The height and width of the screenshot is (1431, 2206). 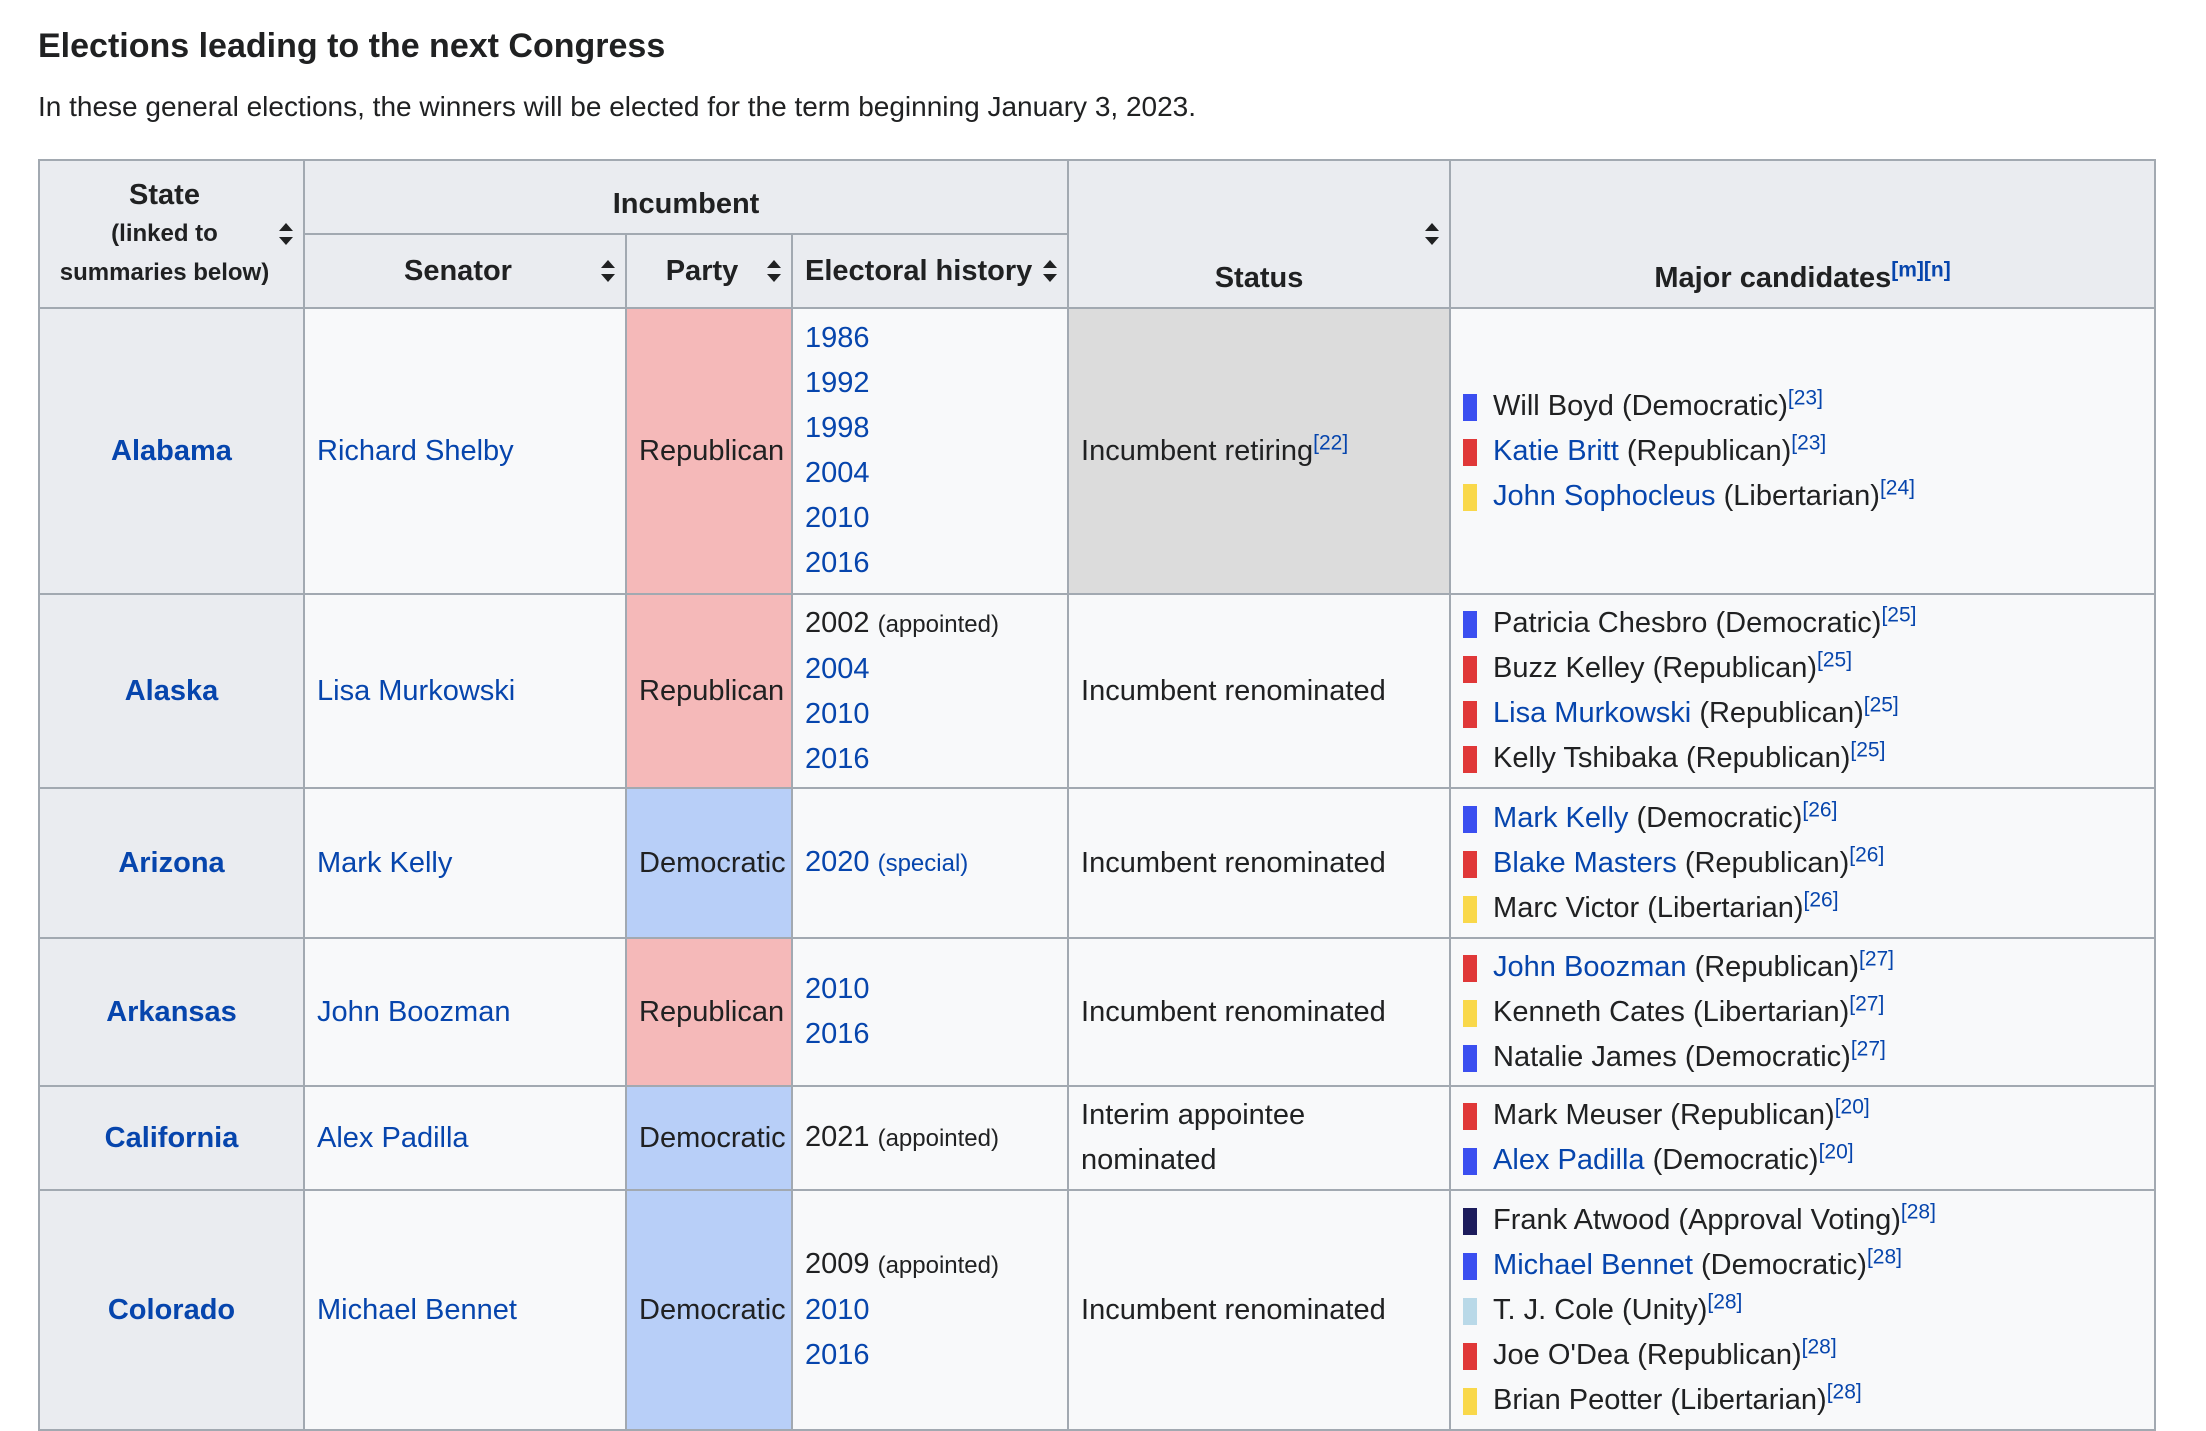 I want to click on candidate-name: John Boozman, so click(x=1590, y=966).